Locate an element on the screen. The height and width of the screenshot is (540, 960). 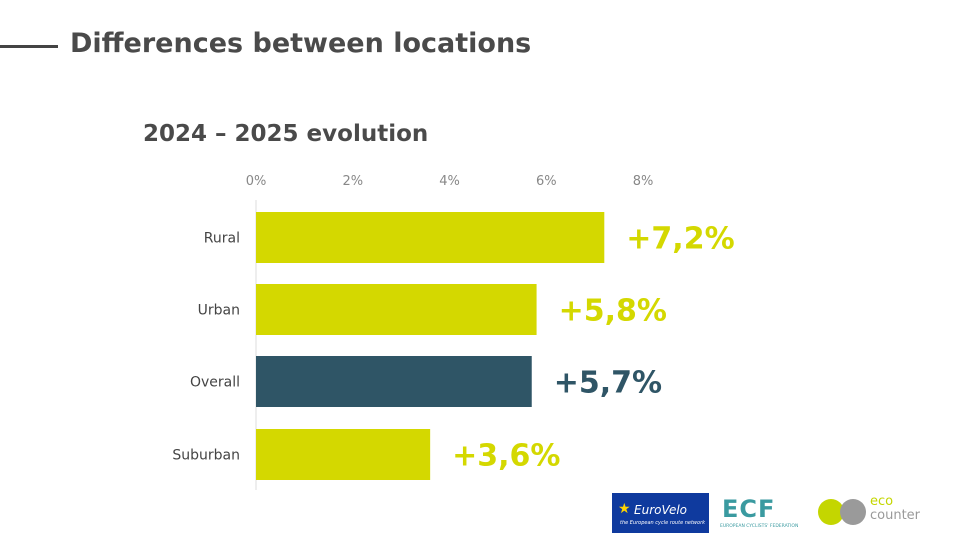
title-rule is located at coordinates (29, 46).